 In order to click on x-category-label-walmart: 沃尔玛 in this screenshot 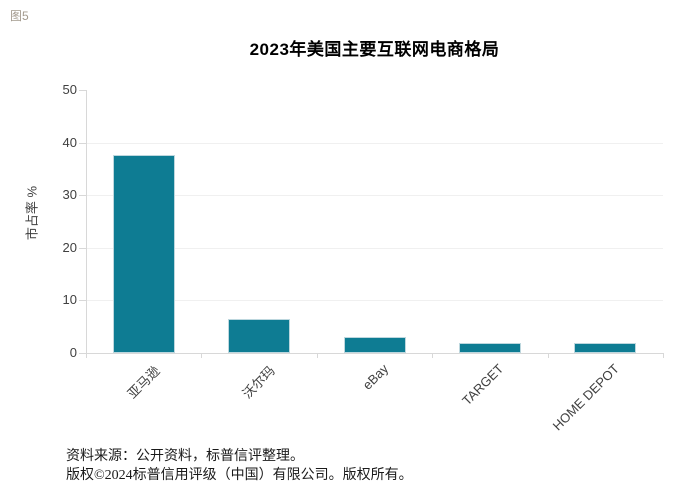, I will do `click(258, 382)`.